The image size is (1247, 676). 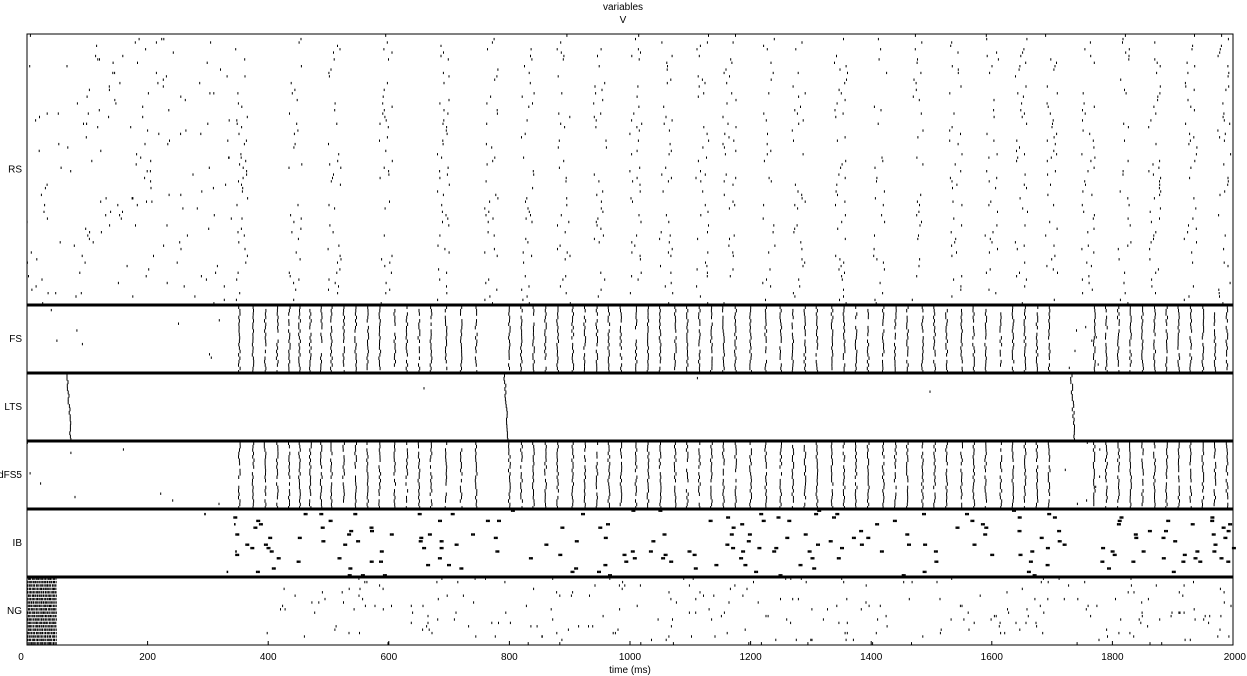 I want to click on chart-title: variables, so click(x=623, y=7).